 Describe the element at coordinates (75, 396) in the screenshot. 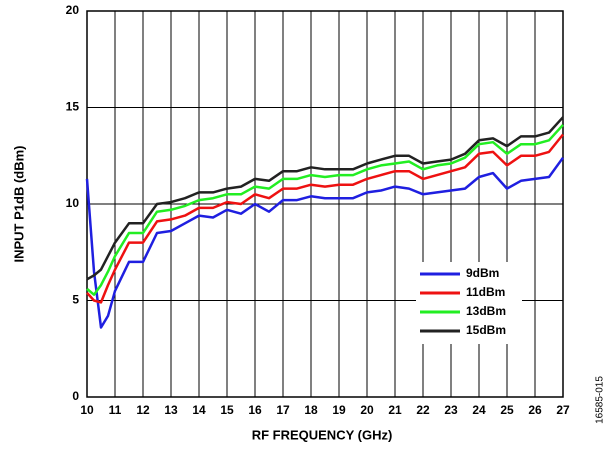

I see `y-tick-label: 0` at that location.